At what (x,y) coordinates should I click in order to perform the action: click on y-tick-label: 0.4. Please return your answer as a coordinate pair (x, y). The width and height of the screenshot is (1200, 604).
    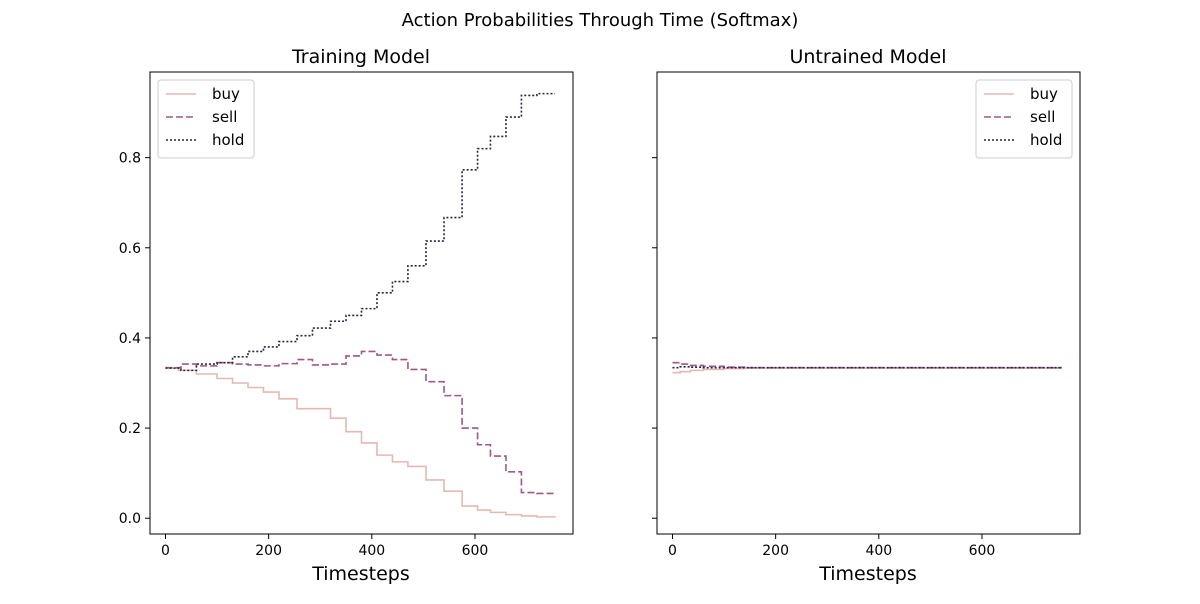
    Looking at the image, I should click on (130, 339).